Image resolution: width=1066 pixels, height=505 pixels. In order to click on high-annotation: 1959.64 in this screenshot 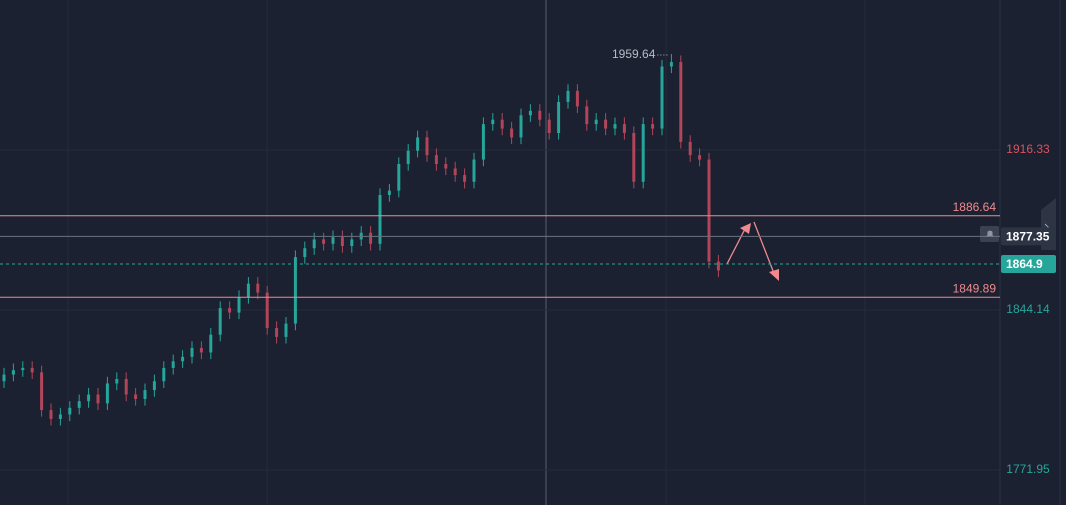, I will do `click(634, 54)`.